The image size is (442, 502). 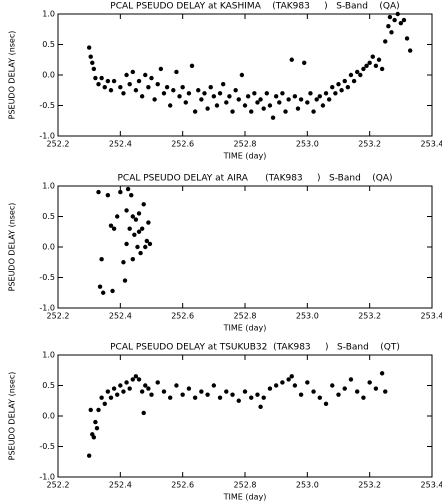 I want to click on x-tick-label: 252.6, so click(x=182, y=144).